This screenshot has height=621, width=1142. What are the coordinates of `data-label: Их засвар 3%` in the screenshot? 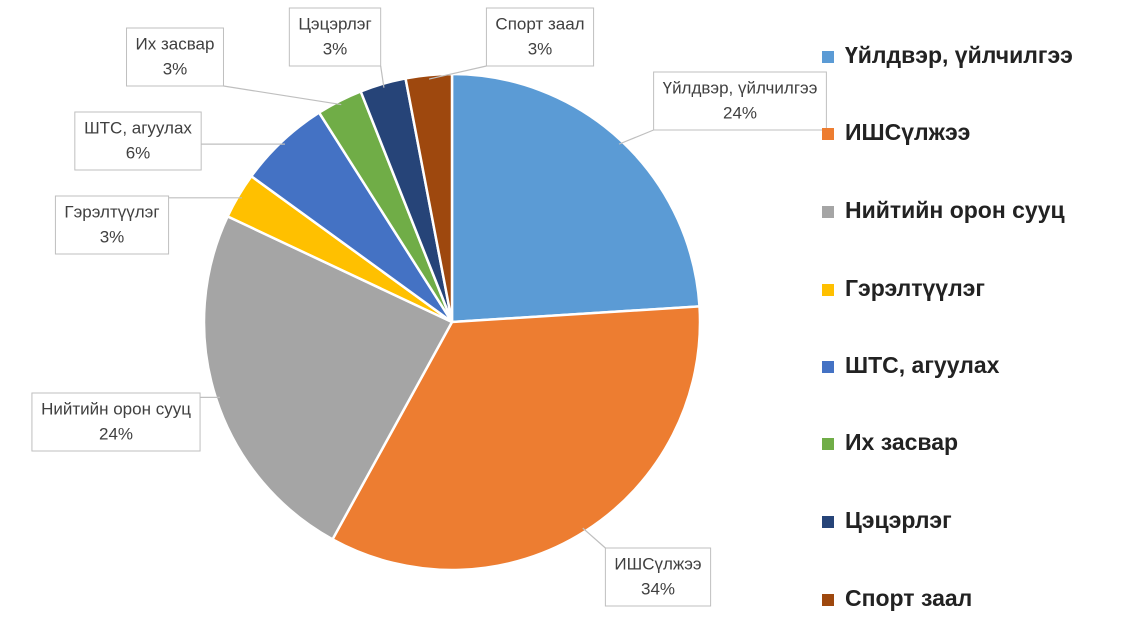 It's located at (175, 57).